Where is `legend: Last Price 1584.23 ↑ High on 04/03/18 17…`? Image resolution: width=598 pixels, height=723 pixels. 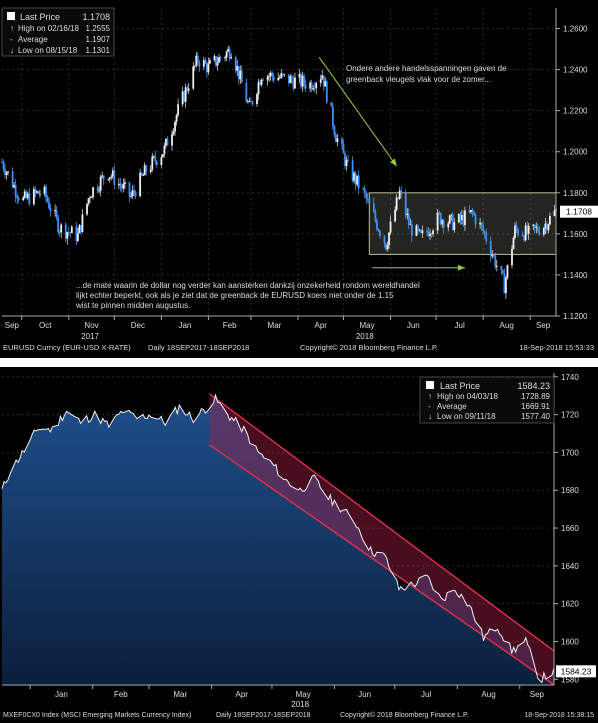
legend: Last Price 1584.23 ↑ High on 04/03/18 17… is located at coordinates (487, 400).